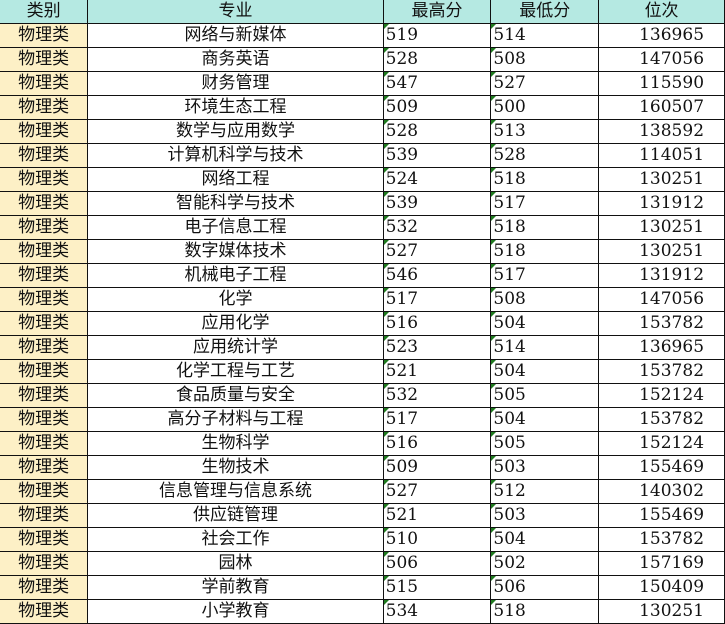  Describe the element at coordinates (437, 587) in the screenshot. I see `max-score-cell: 515` at that location.